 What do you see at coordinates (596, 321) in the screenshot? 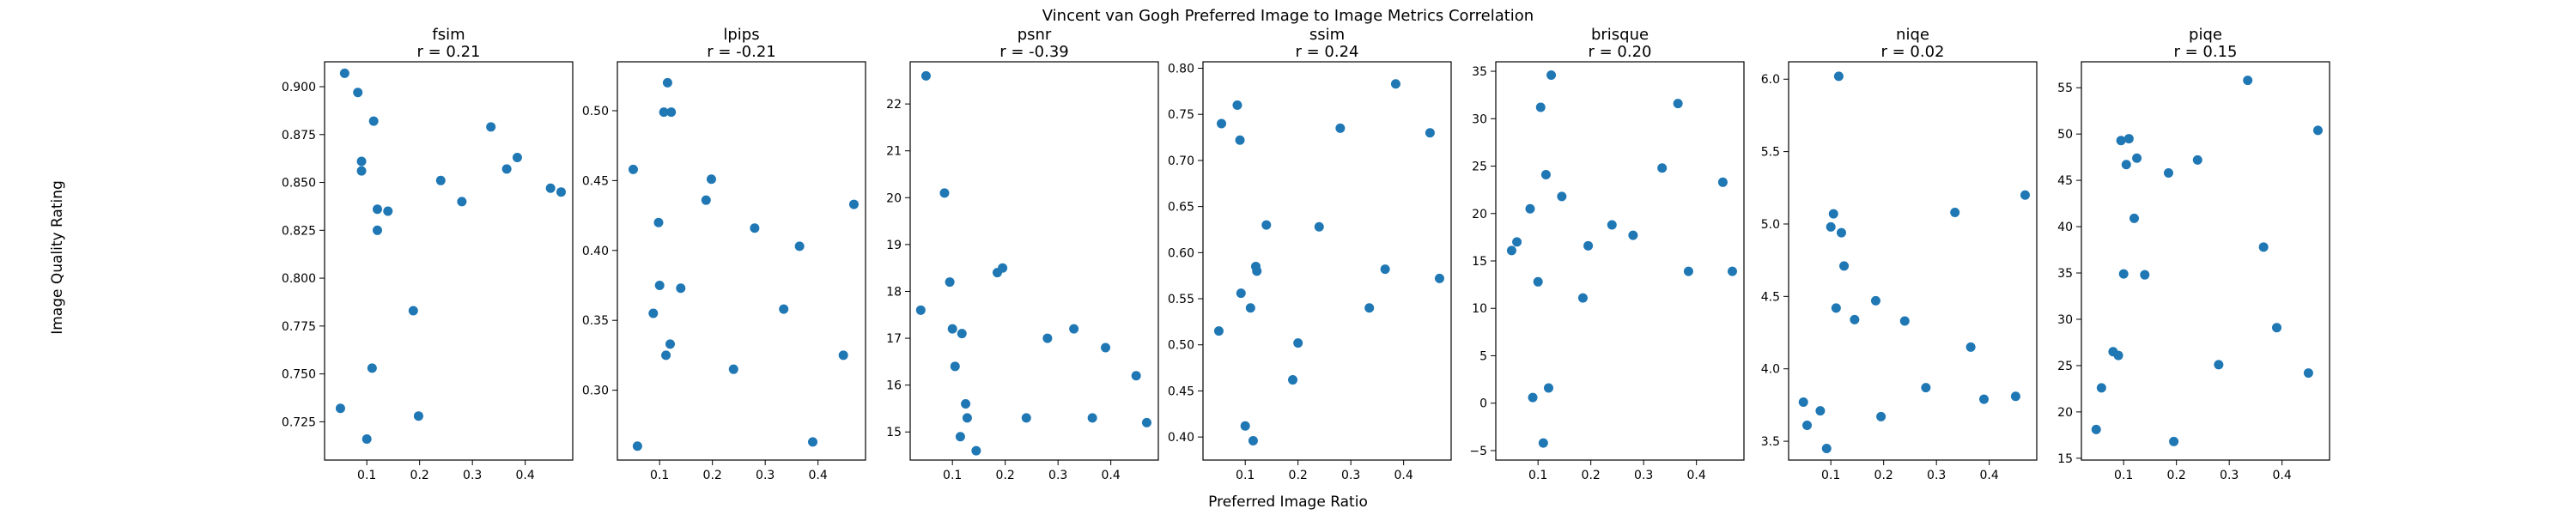
I see `y-tick-label: 0.35` at bounding box center [596, 321].